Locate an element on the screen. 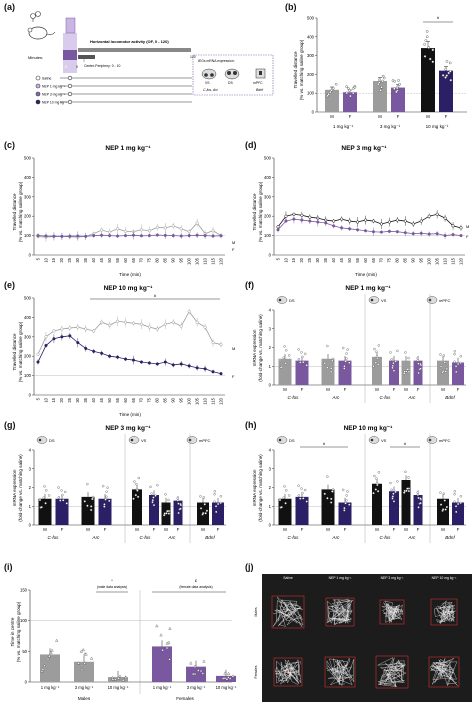  b-bar is located at coordinates (398, 99).